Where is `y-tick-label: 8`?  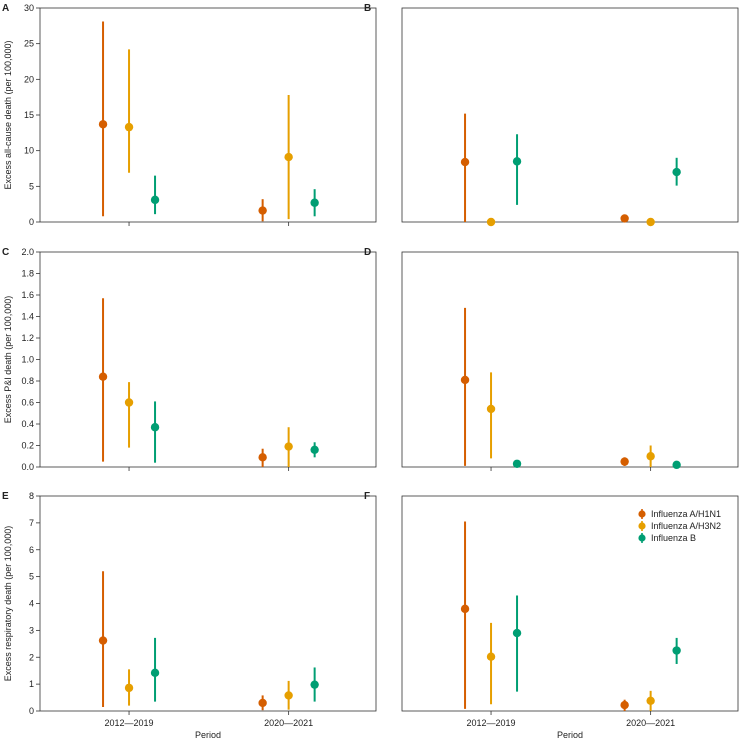
y-tick-label: 8 is located at coordinates (31, 496).